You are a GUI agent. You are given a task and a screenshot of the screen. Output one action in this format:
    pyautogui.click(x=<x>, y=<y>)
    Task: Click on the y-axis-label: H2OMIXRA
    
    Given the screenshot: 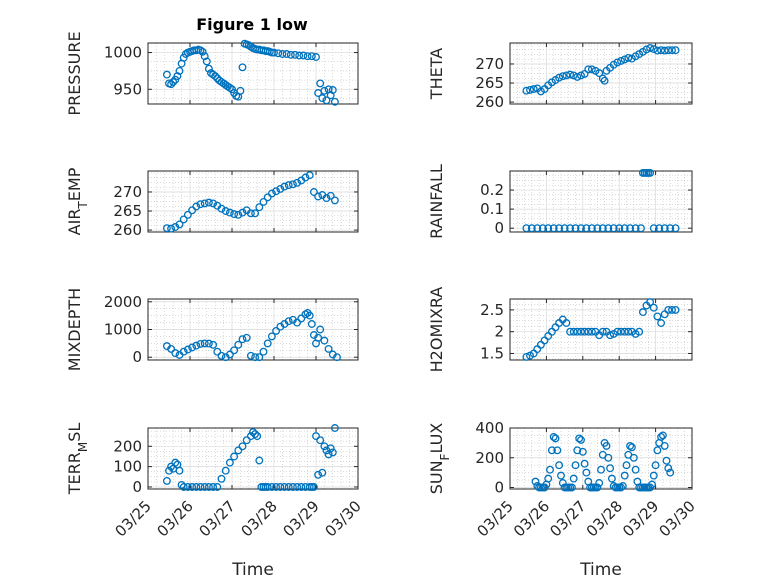 What is the action you would take?
    pyautogui.click(x=436, y=330)
    